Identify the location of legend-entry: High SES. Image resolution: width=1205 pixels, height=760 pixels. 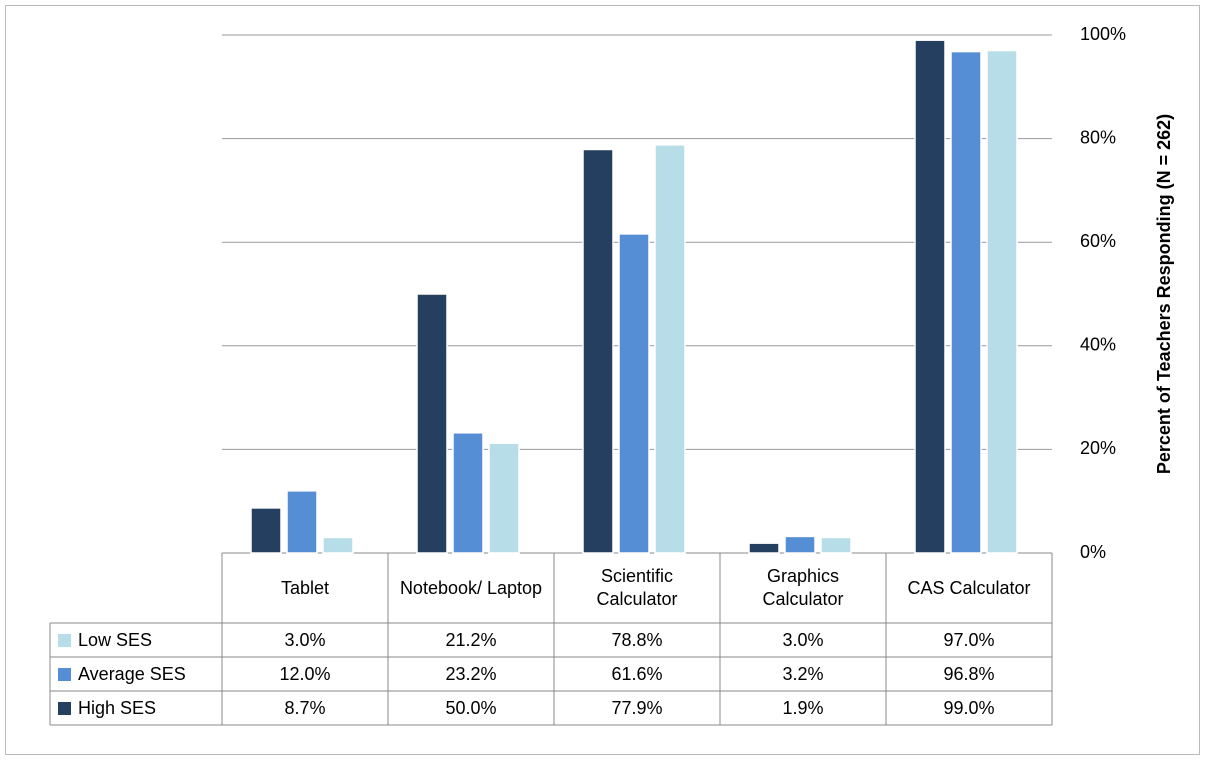
(136, 708).